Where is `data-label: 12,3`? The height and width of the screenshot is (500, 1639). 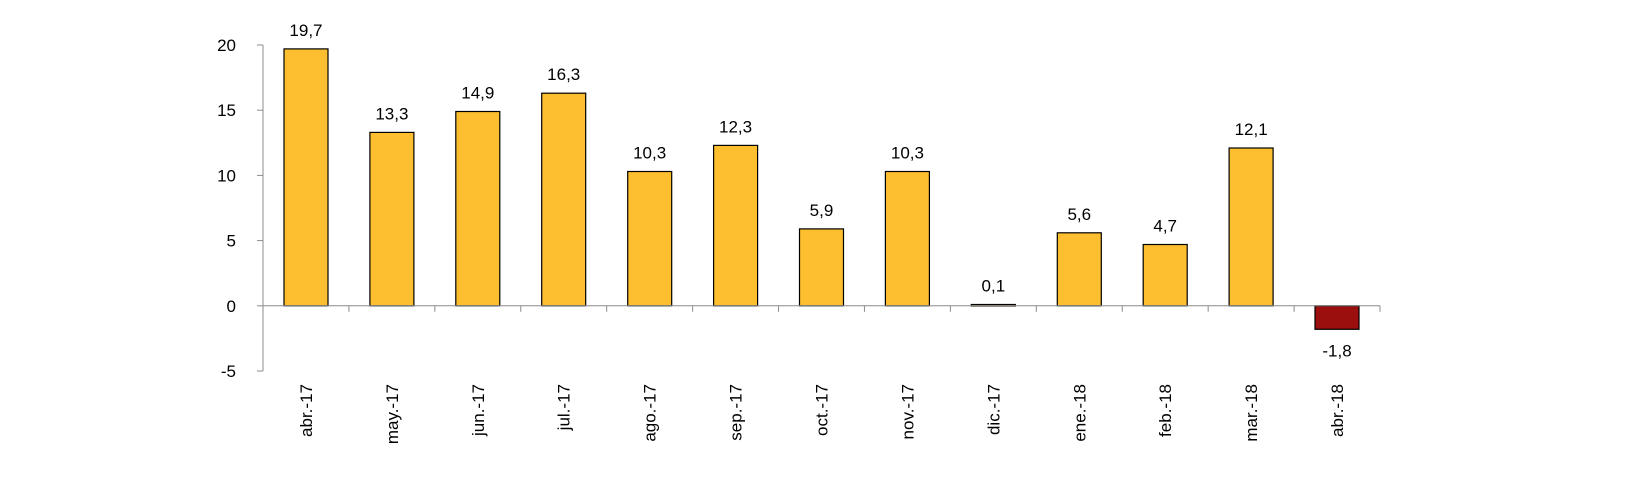
data-label: 12,3 is located at coordinates (735, 126).